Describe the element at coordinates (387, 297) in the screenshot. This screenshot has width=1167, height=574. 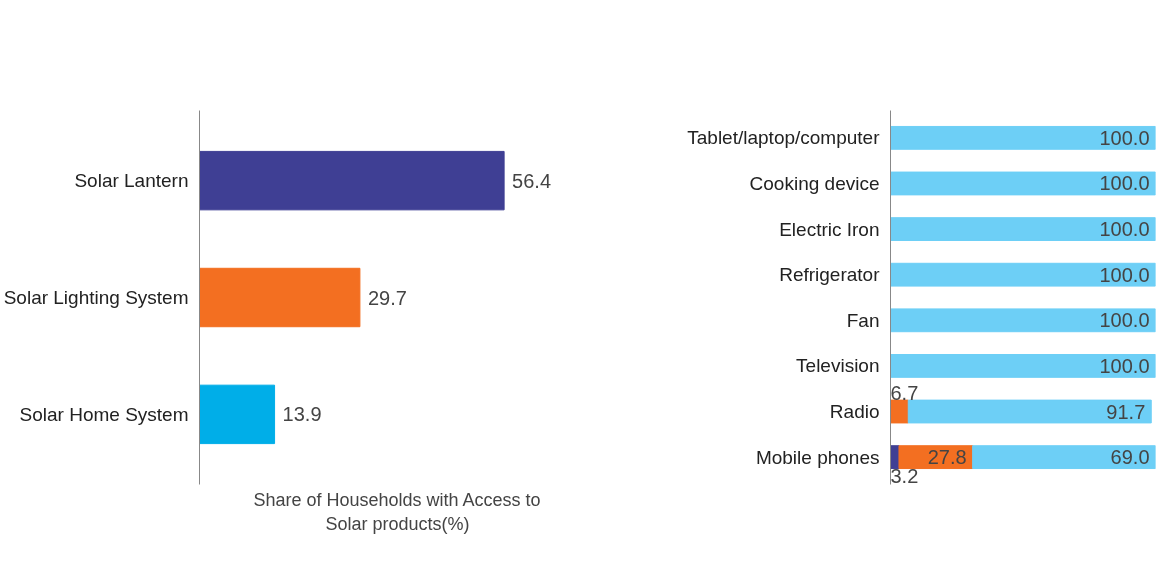
I see `data-label: 29.7` at that location.